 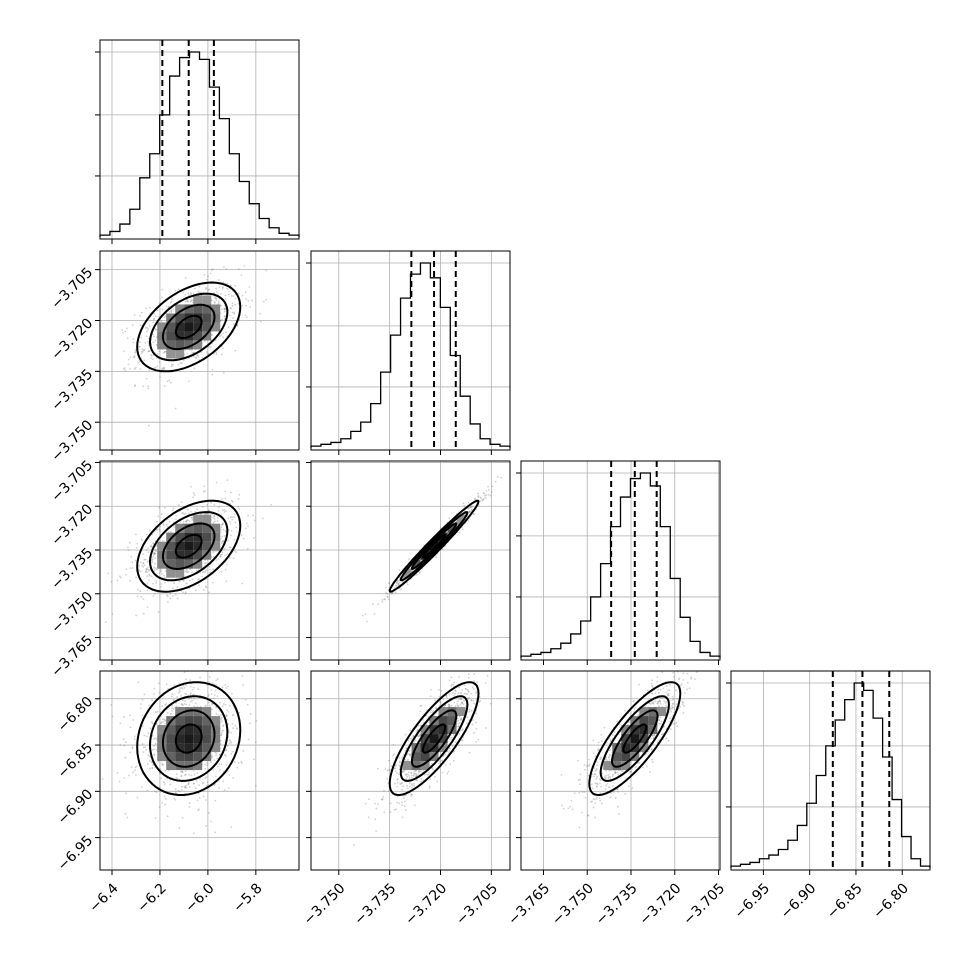 What do you see at coordinates (199, 770) in the screenshot?
I see `panel-frame` at bounding box center [199, 770].